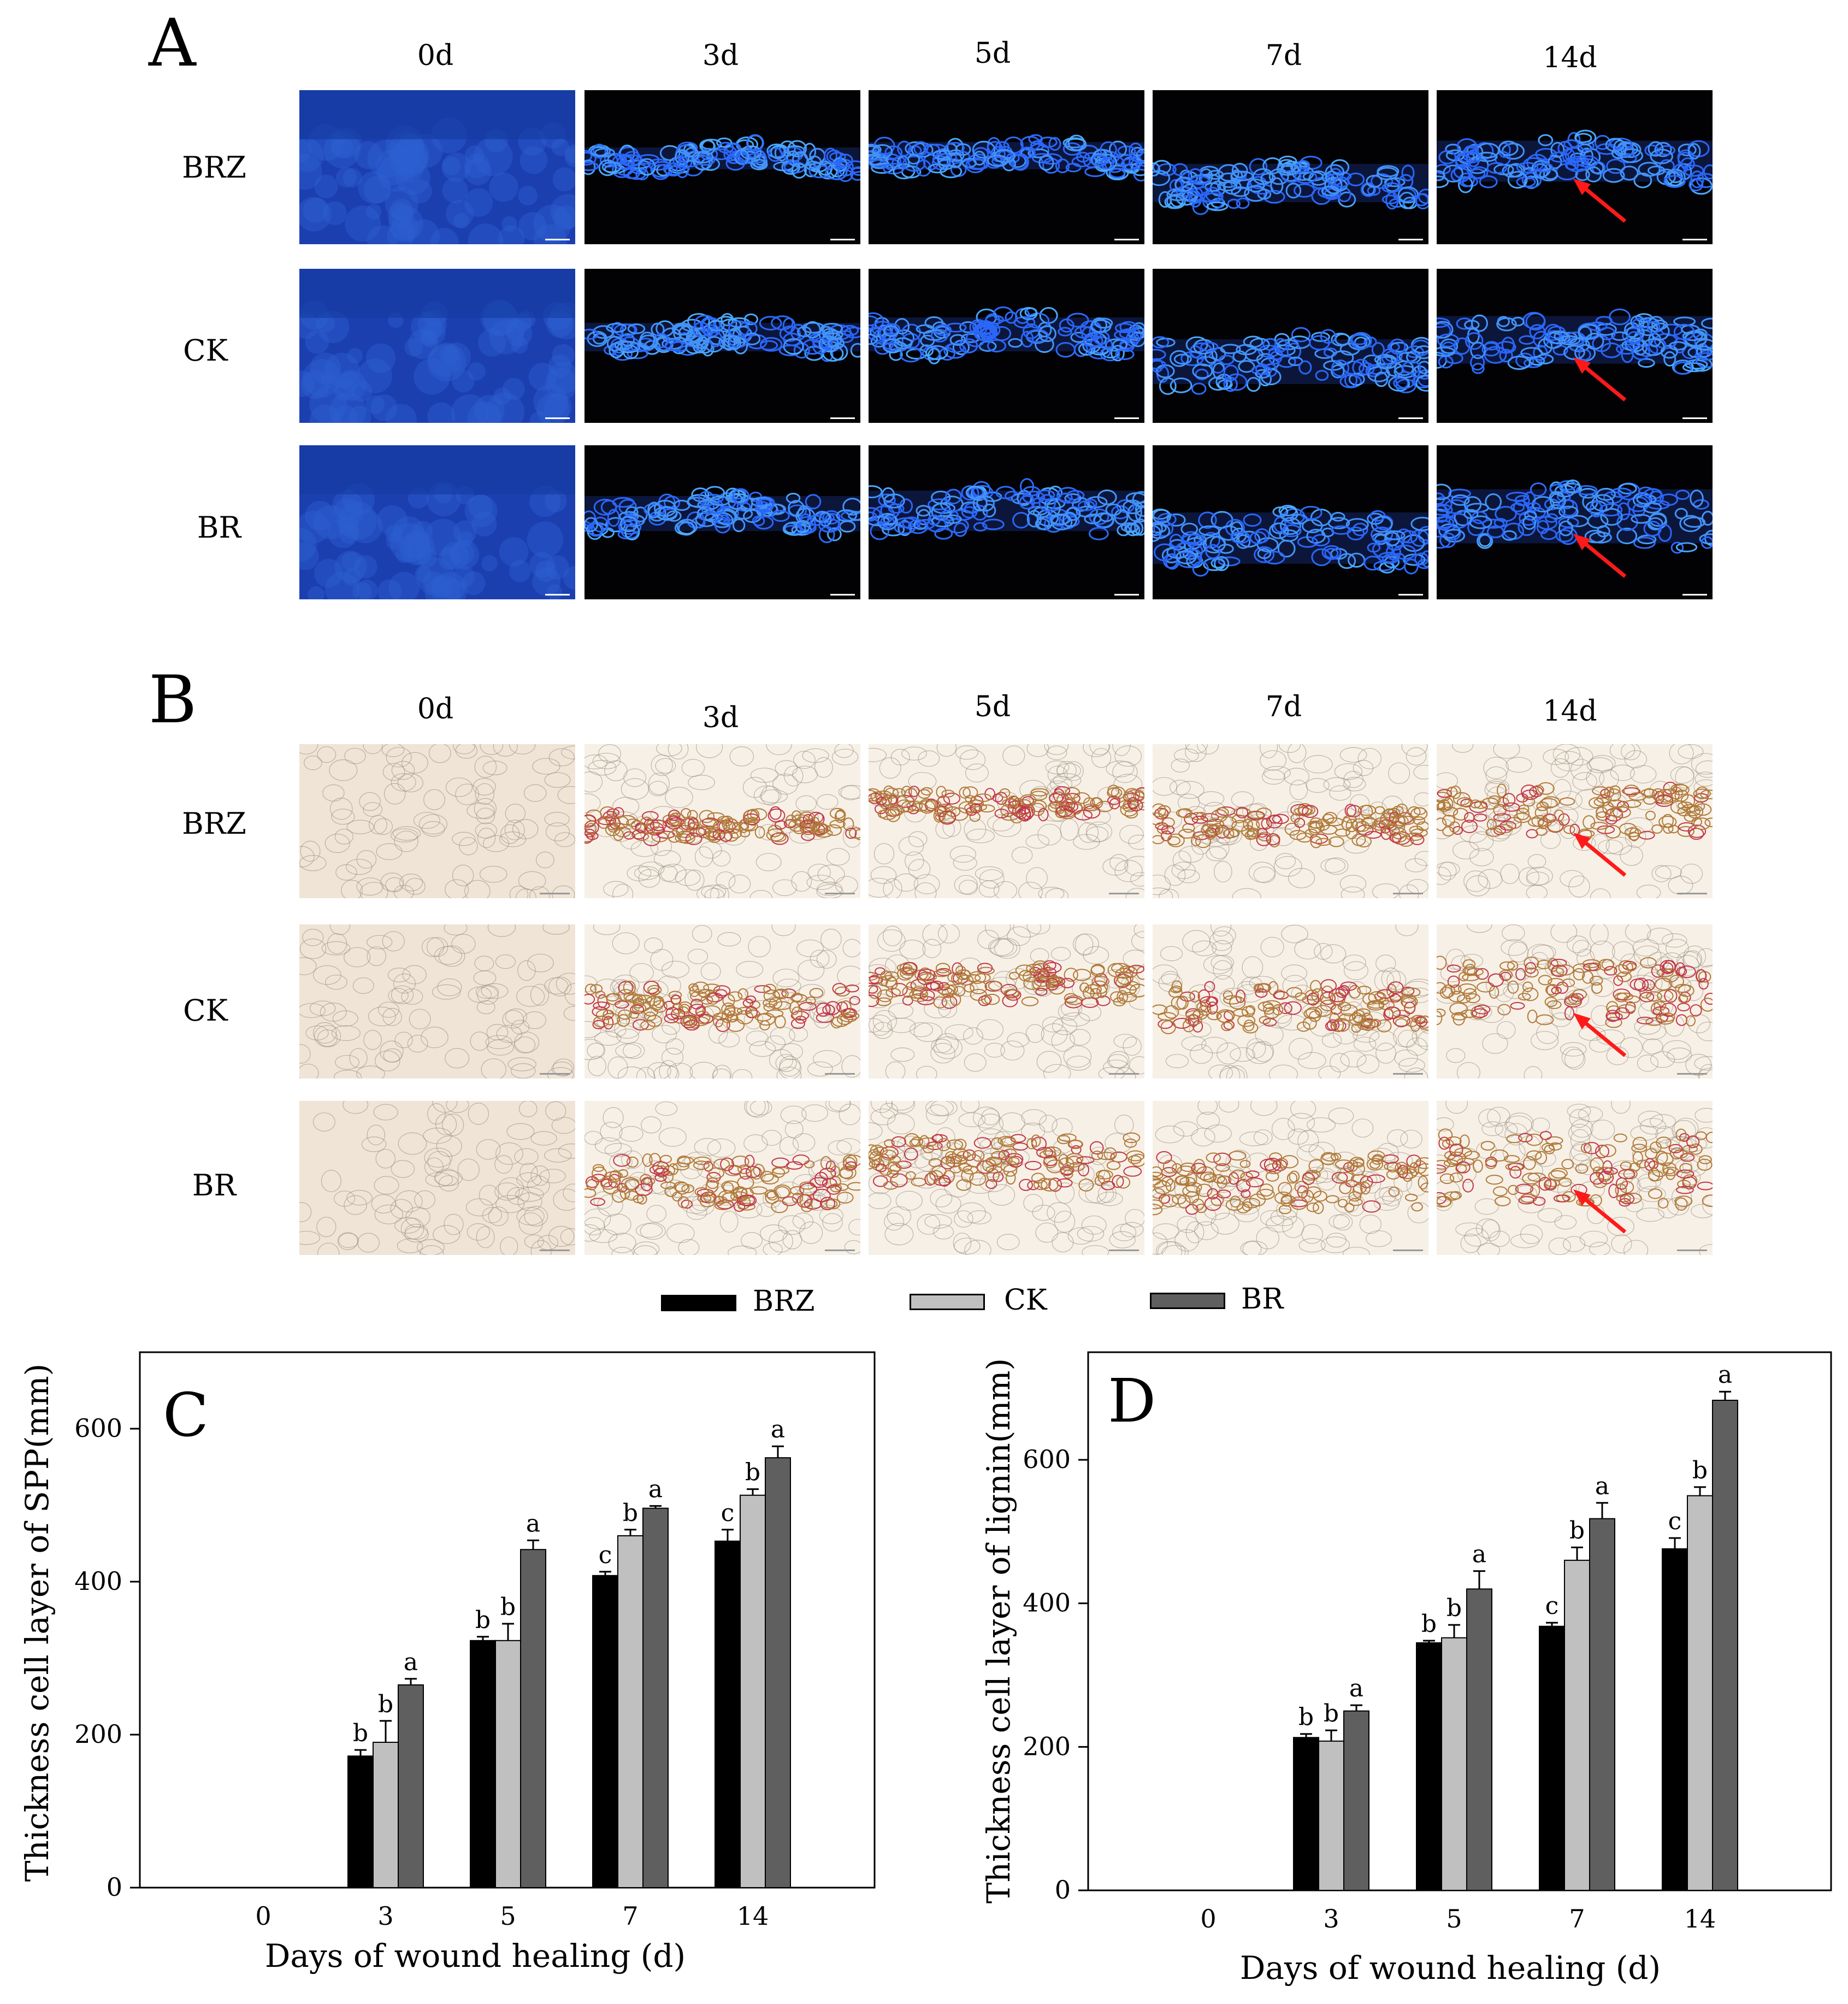  Describe the element at coordinates (173, 700) in the screenshot. I see `panel-b-letter: B` at that location.